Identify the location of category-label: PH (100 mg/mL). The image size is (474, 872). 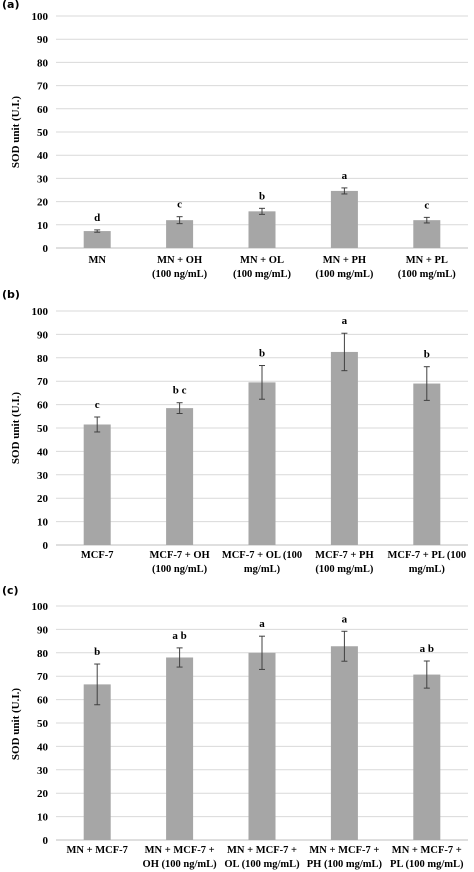
(345, 864).